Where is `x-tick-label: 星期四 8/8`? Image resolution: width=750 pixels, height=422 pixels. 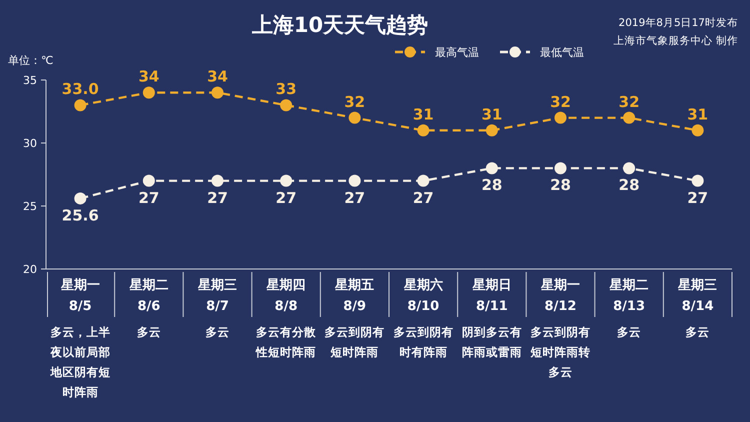
x-tick-label: 星期四 8/8 is located at coordinates (286, 296).